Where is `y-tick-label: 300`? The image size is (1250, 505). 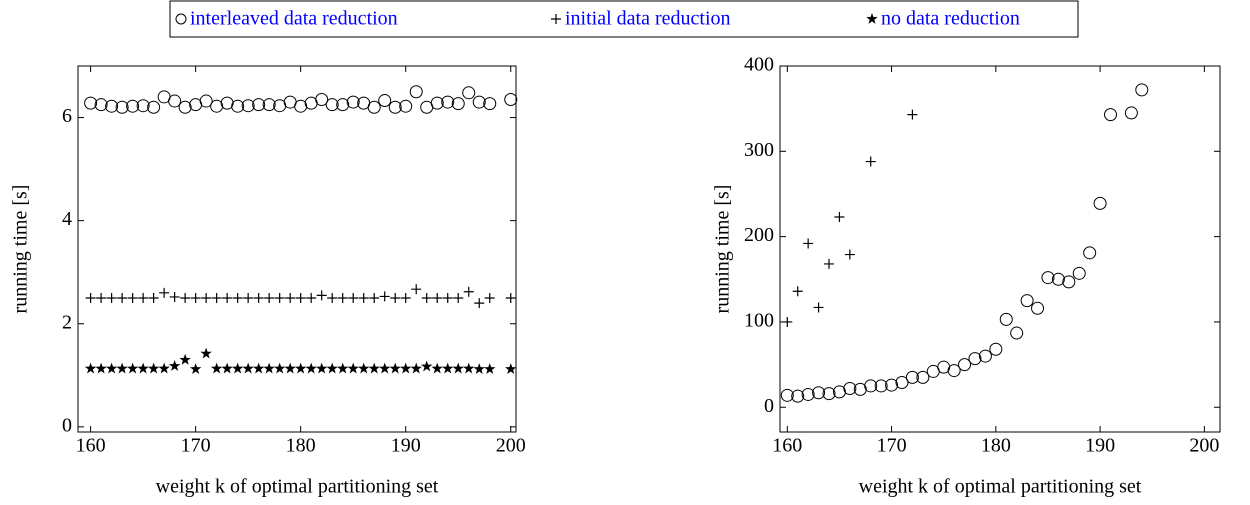 y-tick-label: 300 is located at coordinates (759, 150).